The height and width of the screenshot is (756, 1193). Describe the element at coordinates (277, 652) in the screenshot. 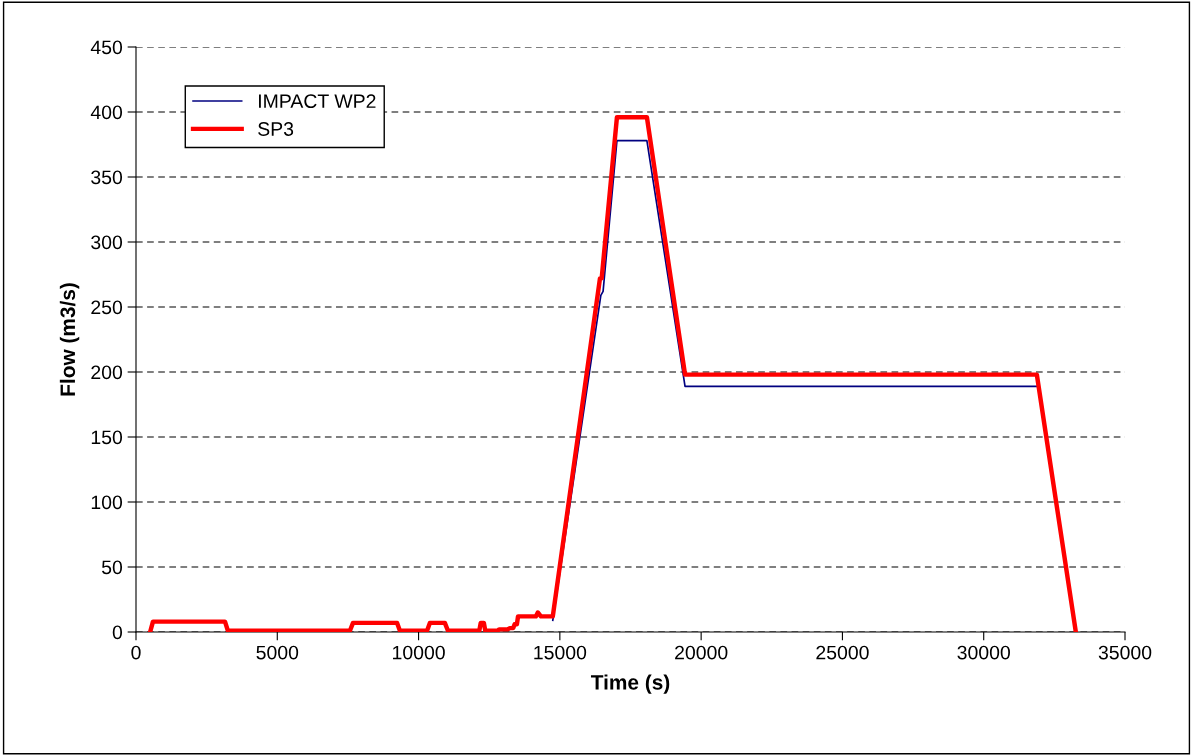

I see `x-tick-label: 5000` at that location.